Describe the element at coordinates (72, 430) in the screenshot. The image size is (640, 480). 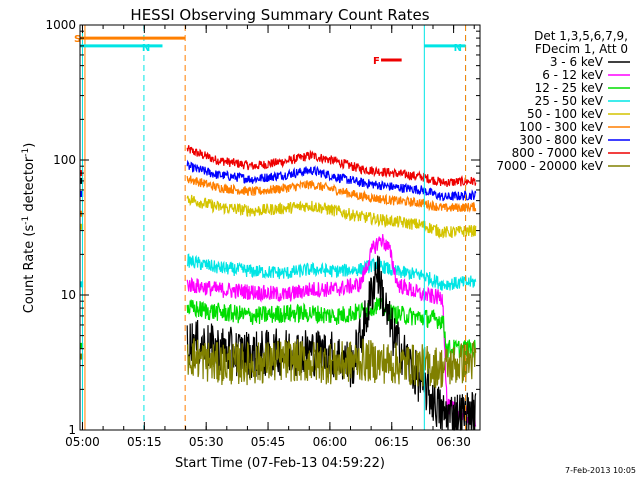
I see `y-tick-label: 1` at that location.